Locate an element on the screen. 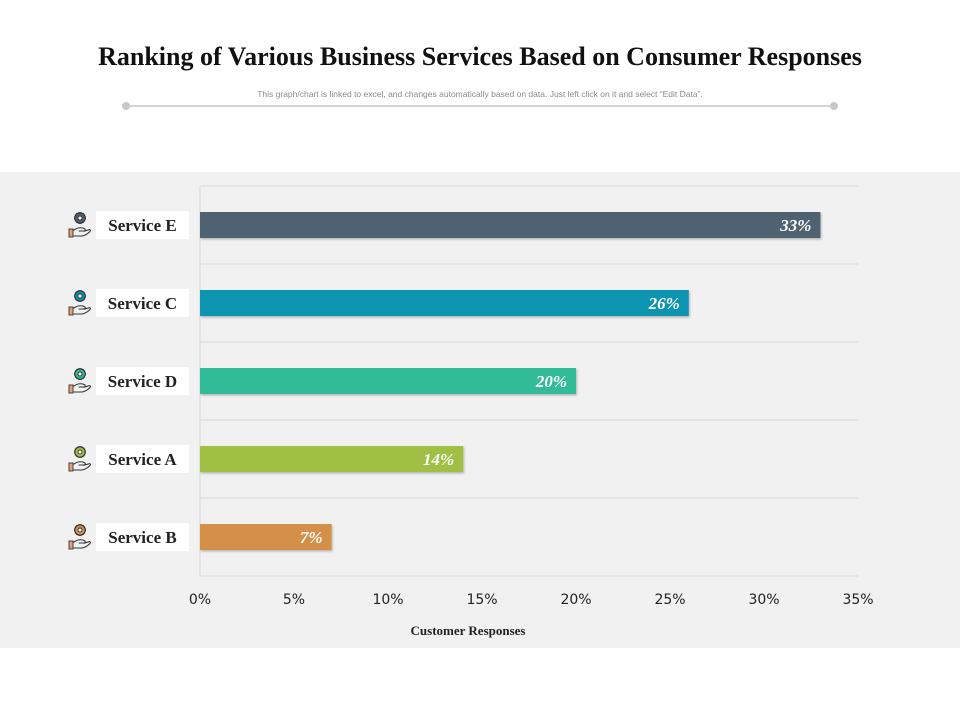  data-label-service-c: 26% is located at coordinates (664, 303).